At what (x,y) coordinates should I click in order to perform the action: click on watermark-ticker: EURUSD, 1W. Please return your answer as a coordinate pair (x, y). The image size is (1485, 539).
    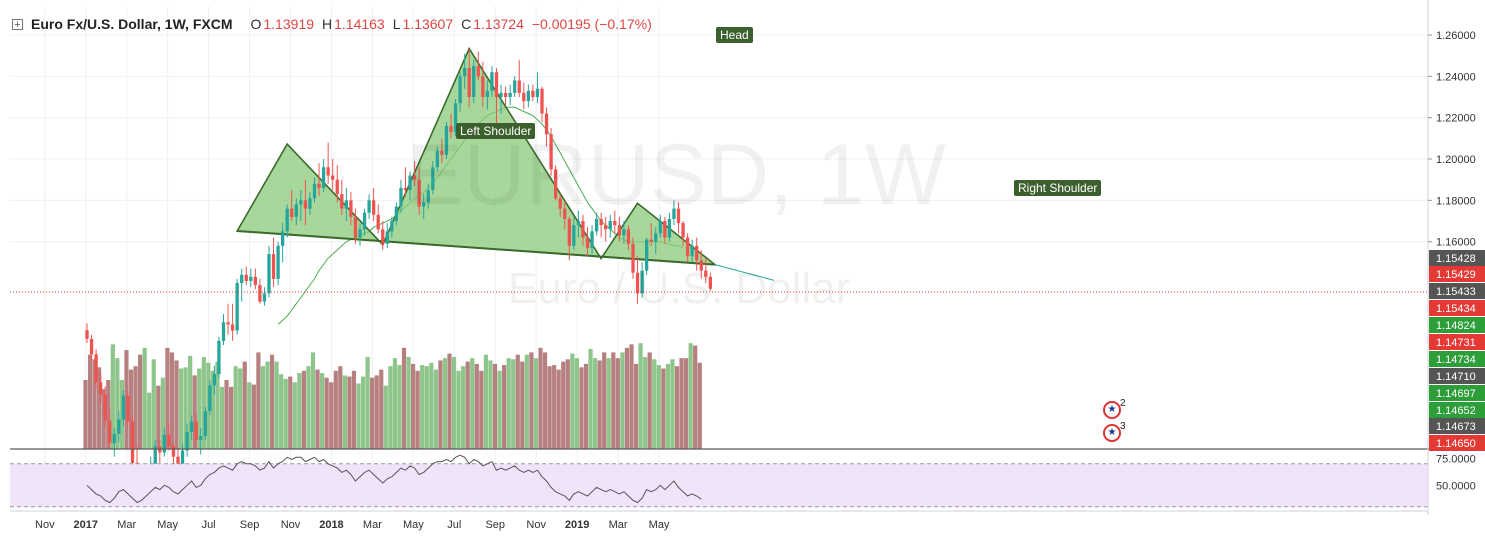
    Looking at the image, I should click on (676, 175).